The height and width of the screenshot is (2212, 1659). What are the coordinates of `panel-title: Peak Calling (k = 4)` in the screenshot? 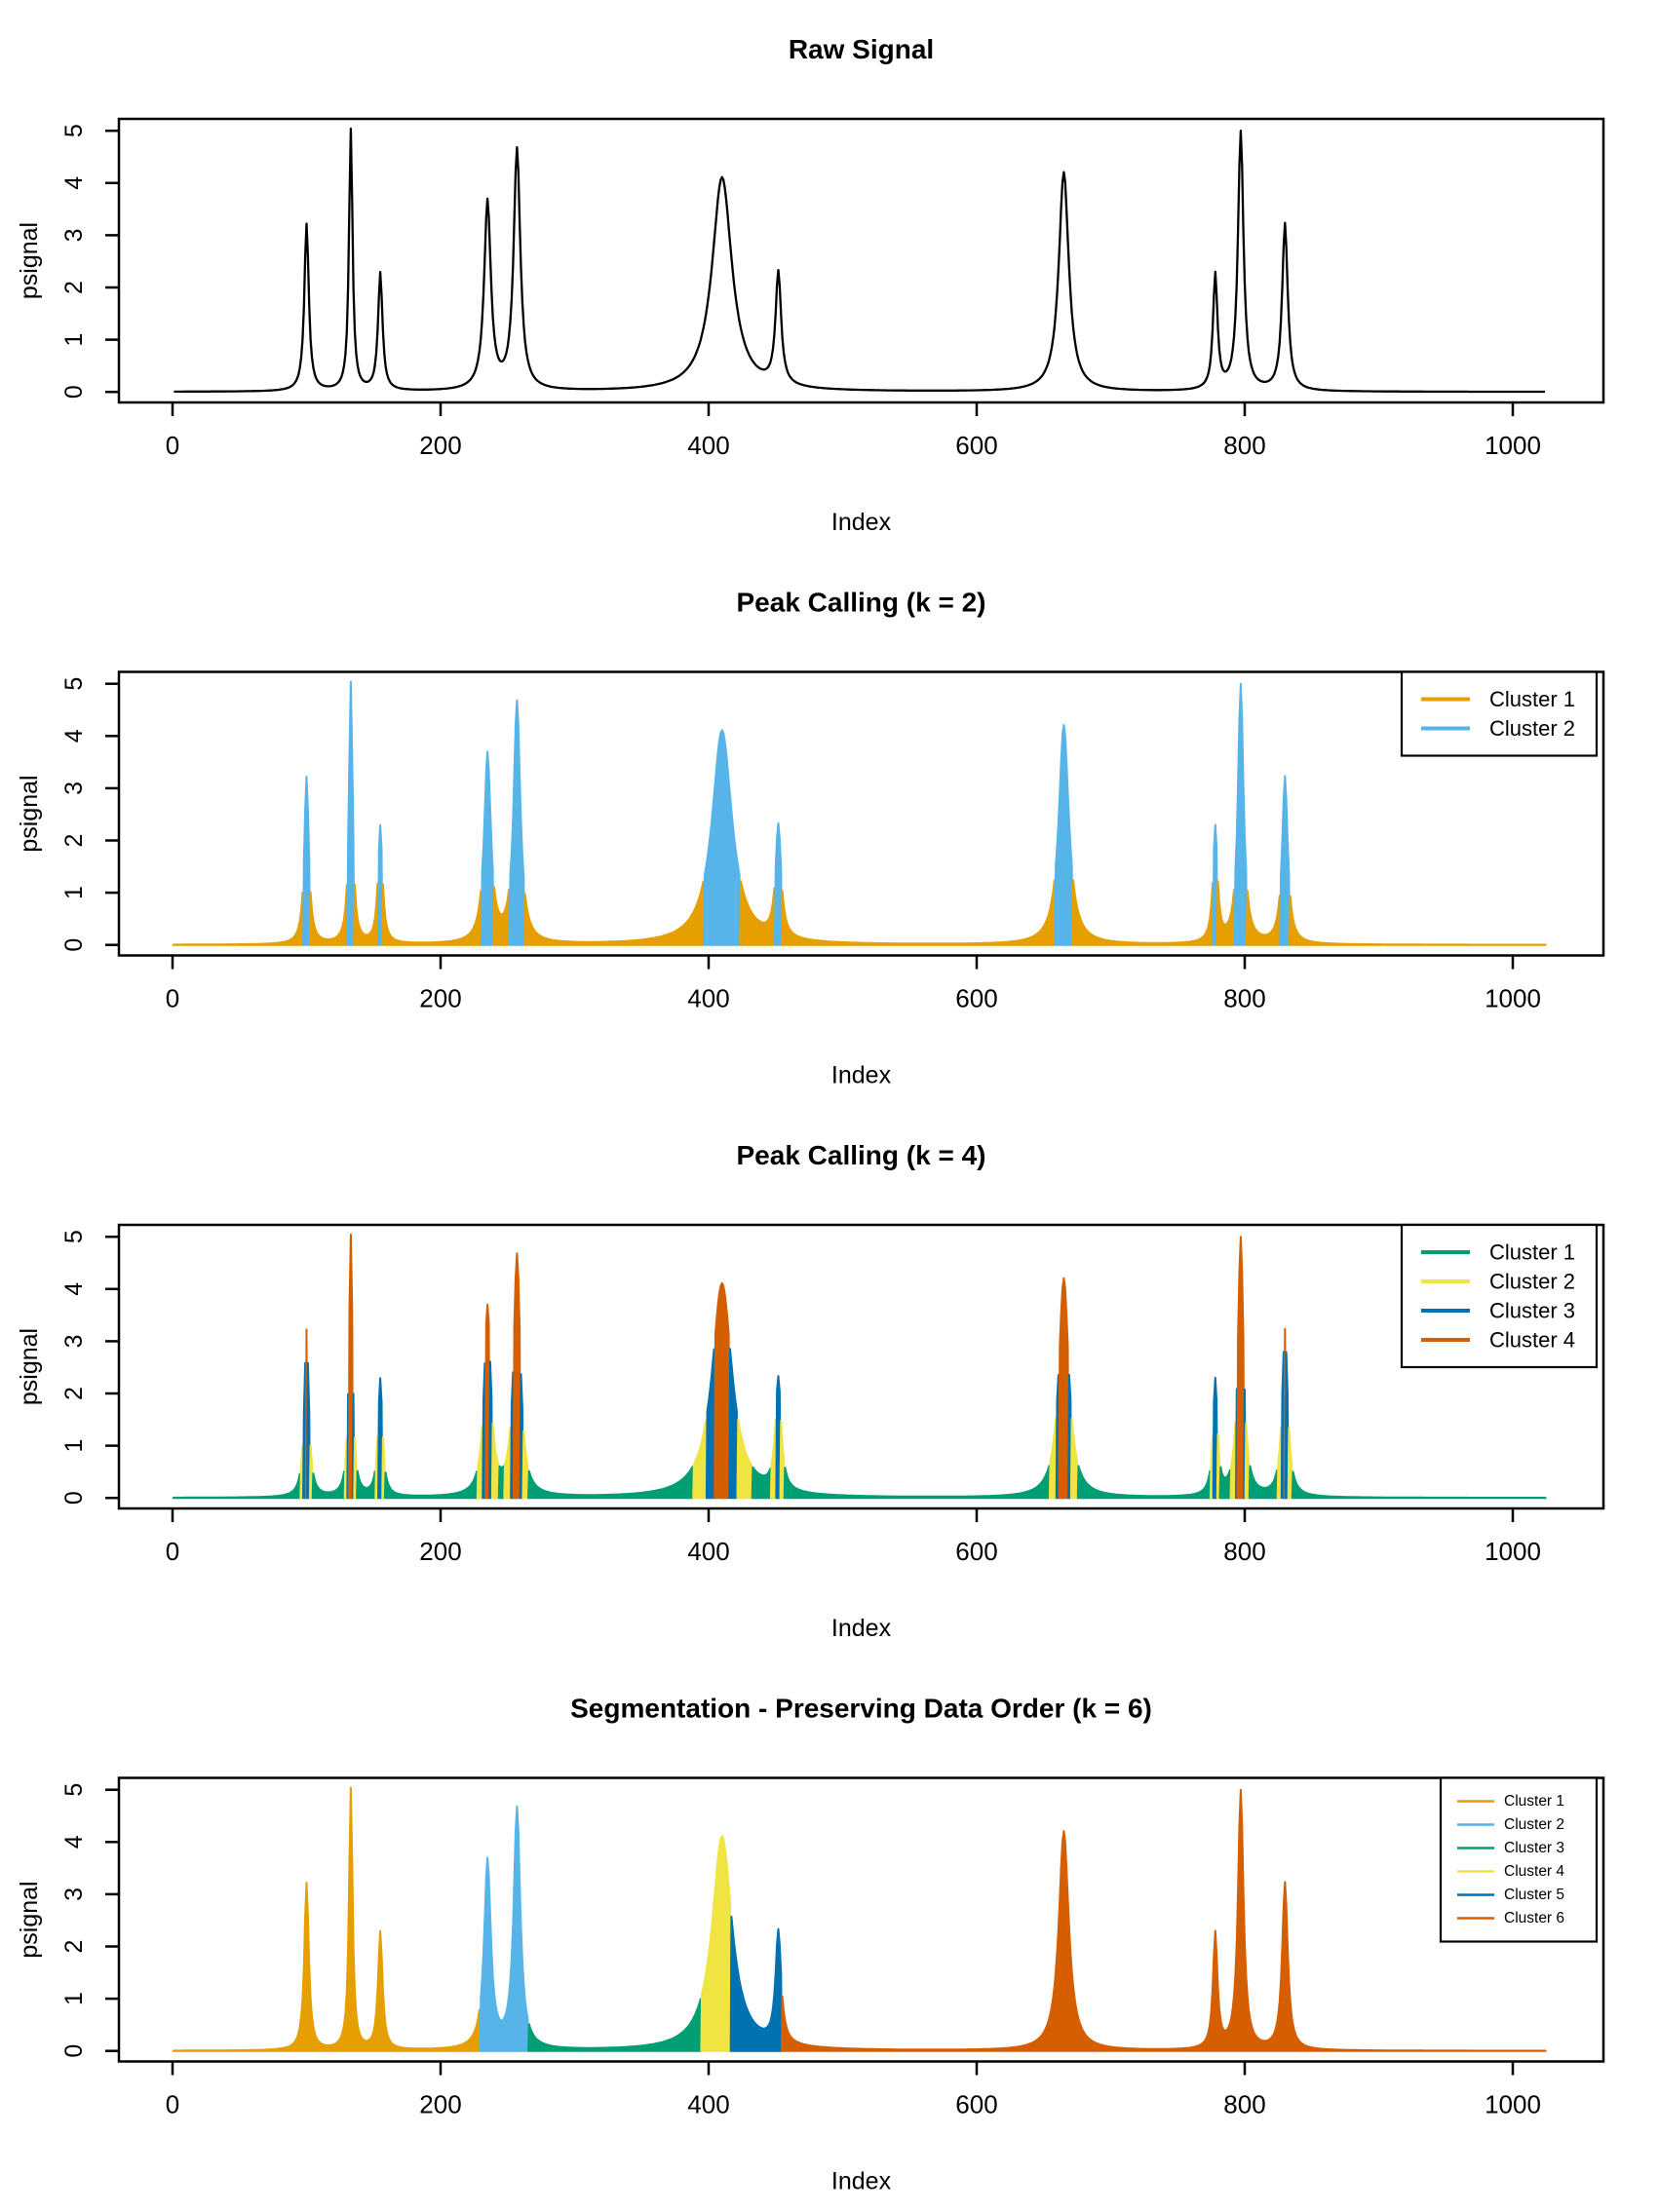 It's located at (861, 1155).